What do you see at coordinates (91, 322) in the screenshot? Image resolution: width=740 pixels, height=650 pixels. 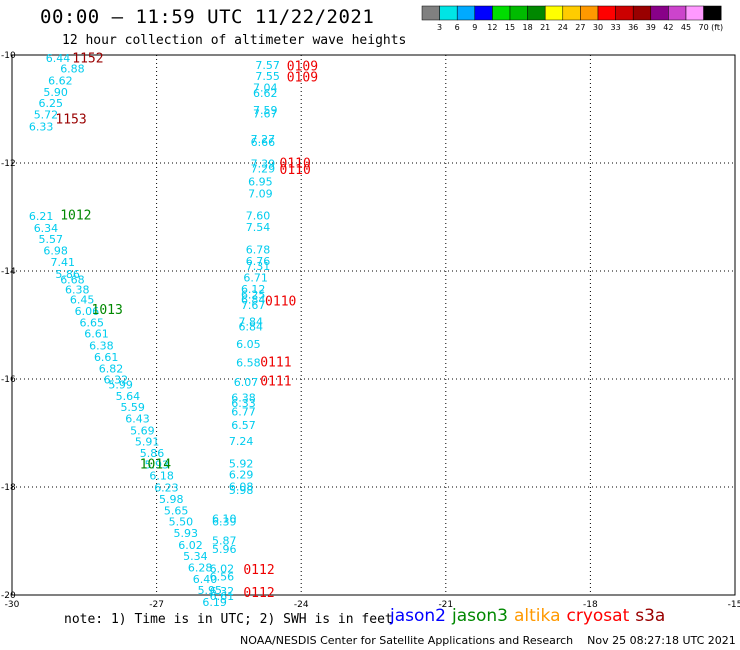 I see `wave-height-label: 6.65` at bounding box center [91, 322].